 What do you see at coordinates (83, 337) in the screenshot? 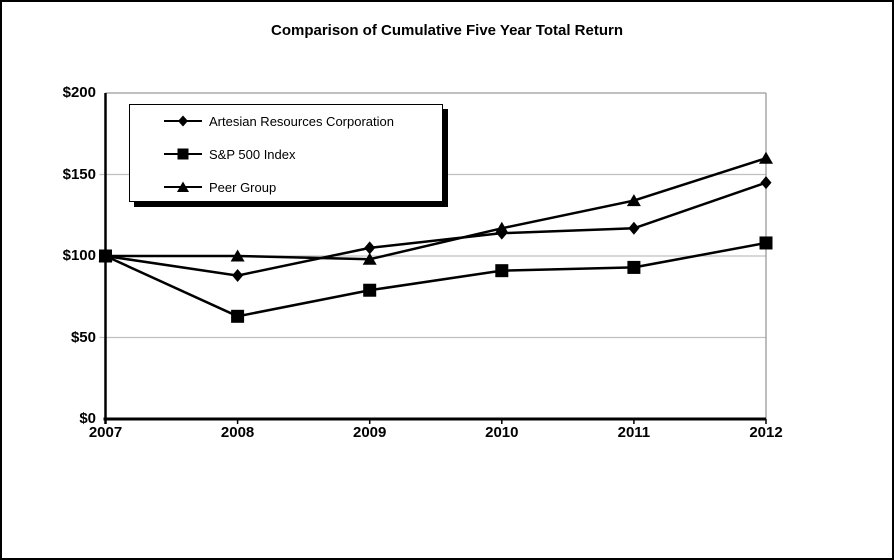
I see `y-tick-label: $50` at bounding box center [83, 337].